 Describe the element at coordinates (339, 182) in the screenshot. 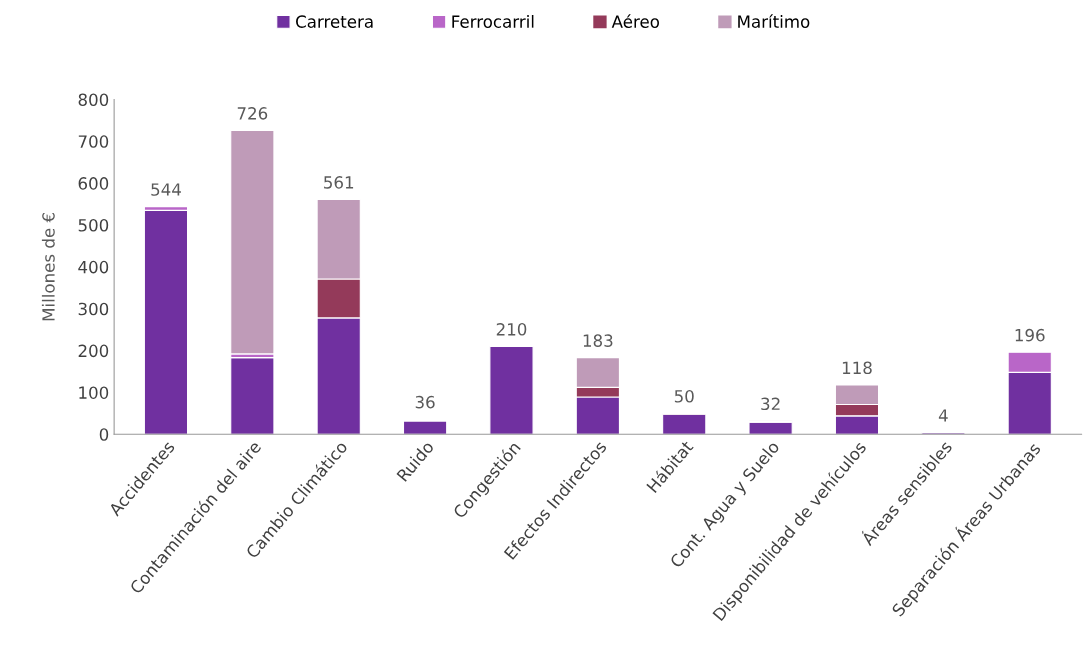

I see `total-label: 561` at that location.